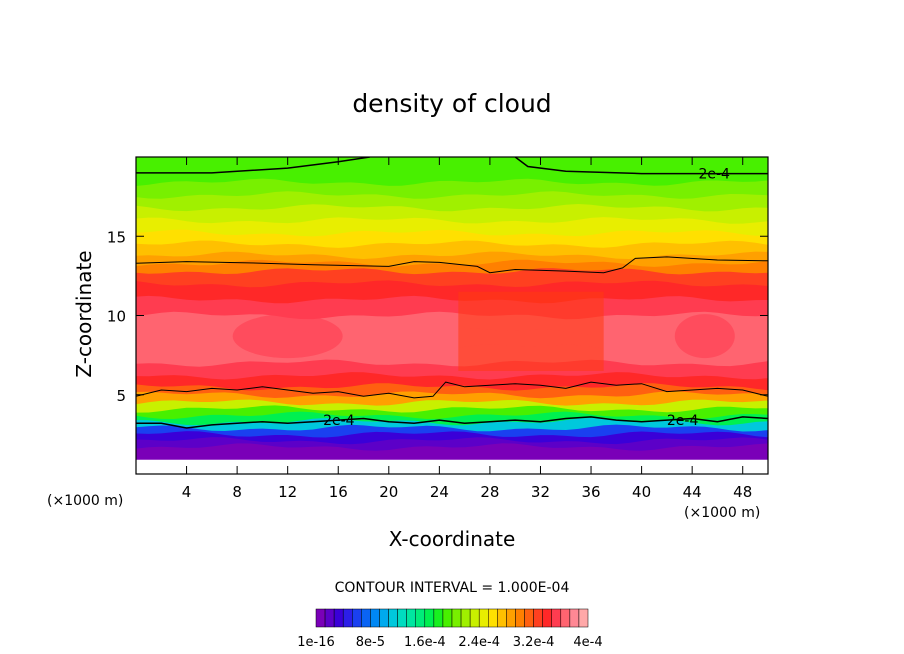 The width and height of the screenshot is (904, 654). What do you see at coordinates (370, 642) in the screenshot?
I see `colorbar-tick-label: 8e-5` at bounding box center [370, 642].